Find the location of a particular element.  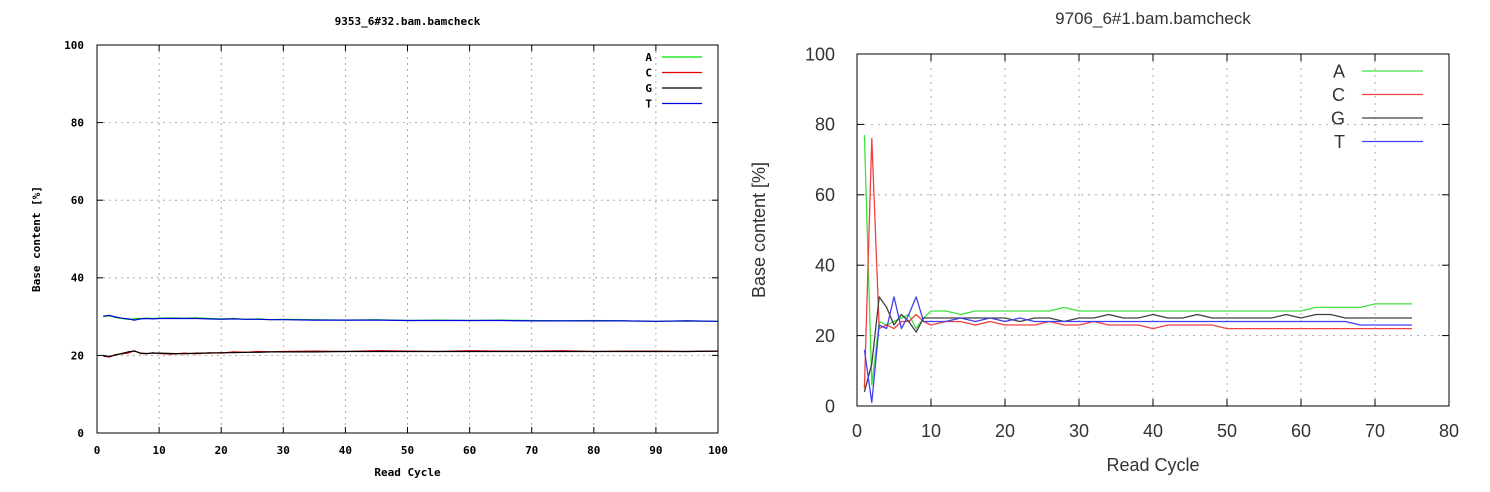

x-tick-label: 90 is located at coordinates (655, 450).